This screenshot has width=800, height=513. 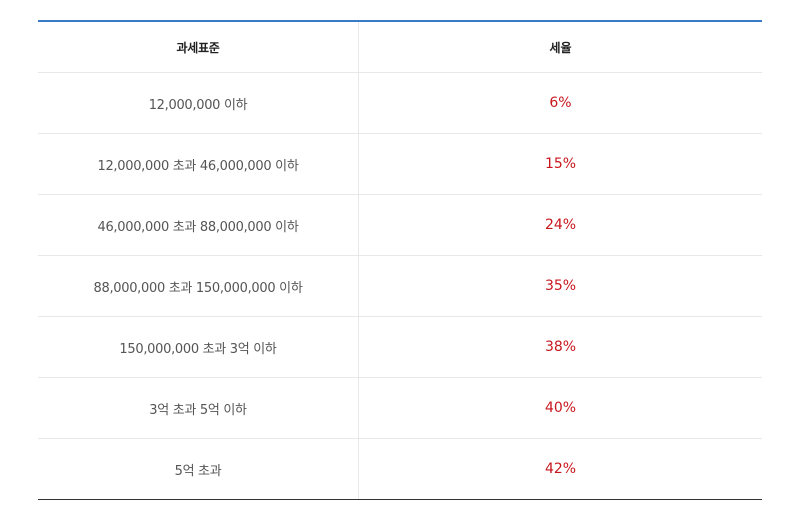 What do you see at coordinates (198, 469) in the screenshot?
I see `tax-base-cell: 5억 초과` at bounding box center [198, 469].